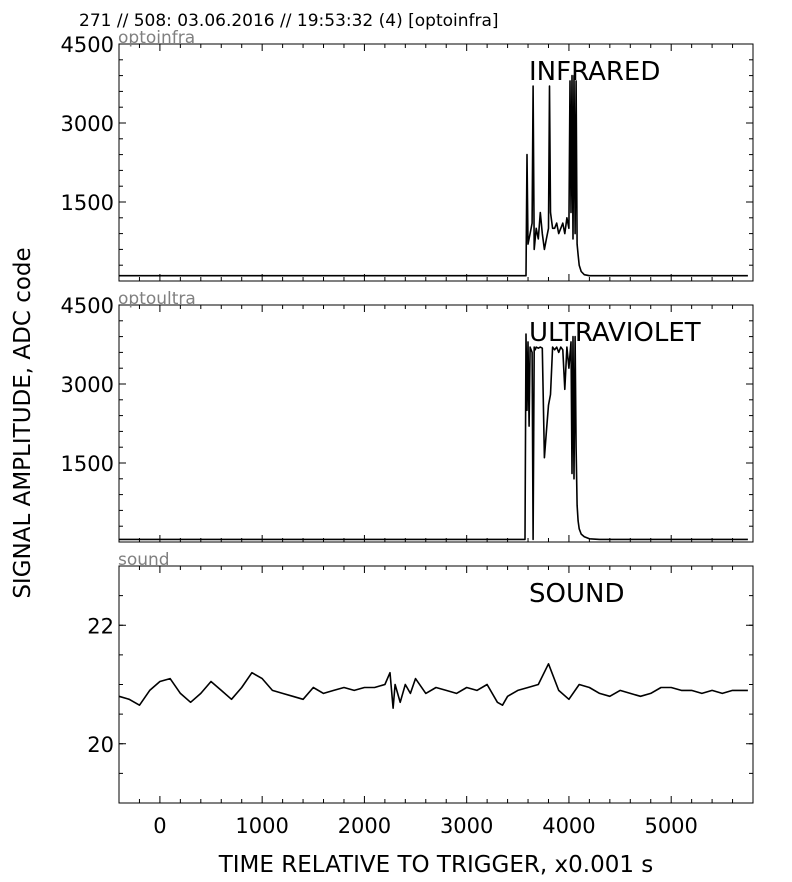 The image size is (792, 882). I want to click on channel-name: optoultra, so click(157, 299).